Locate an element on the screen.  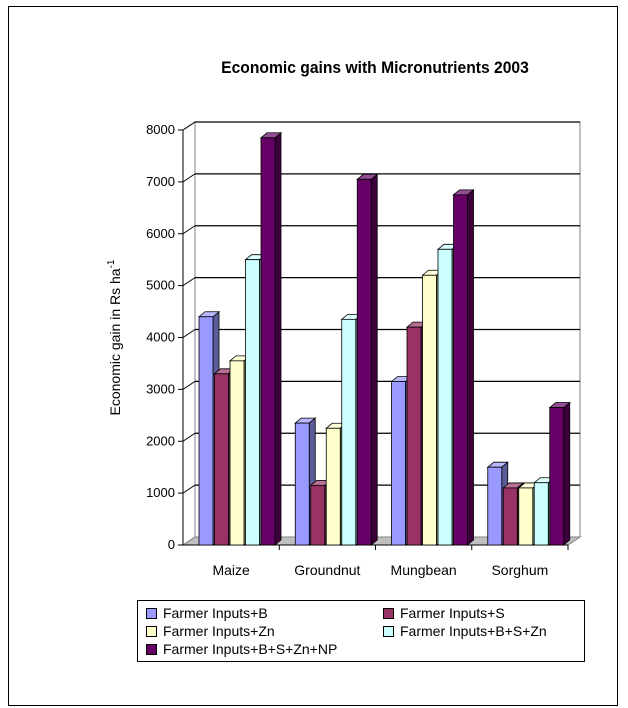
y-tick-label: 8000 is located at coordinates (160, 129).